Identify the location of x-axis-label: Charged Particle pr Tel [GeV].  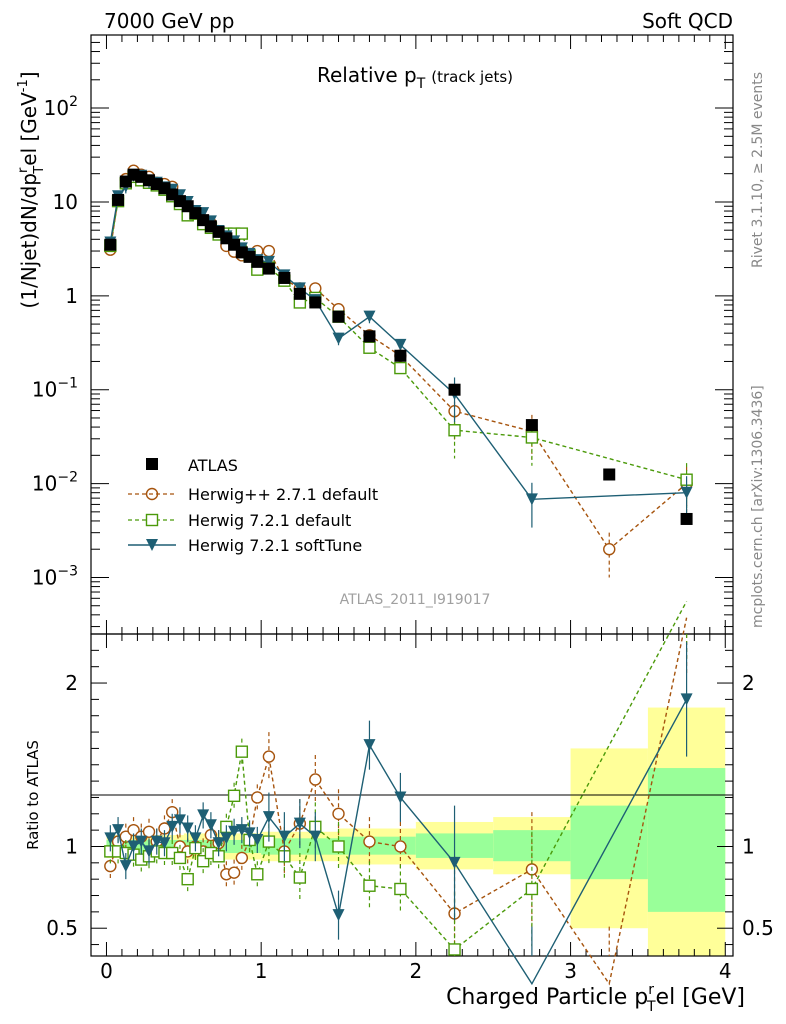
(595, 998).